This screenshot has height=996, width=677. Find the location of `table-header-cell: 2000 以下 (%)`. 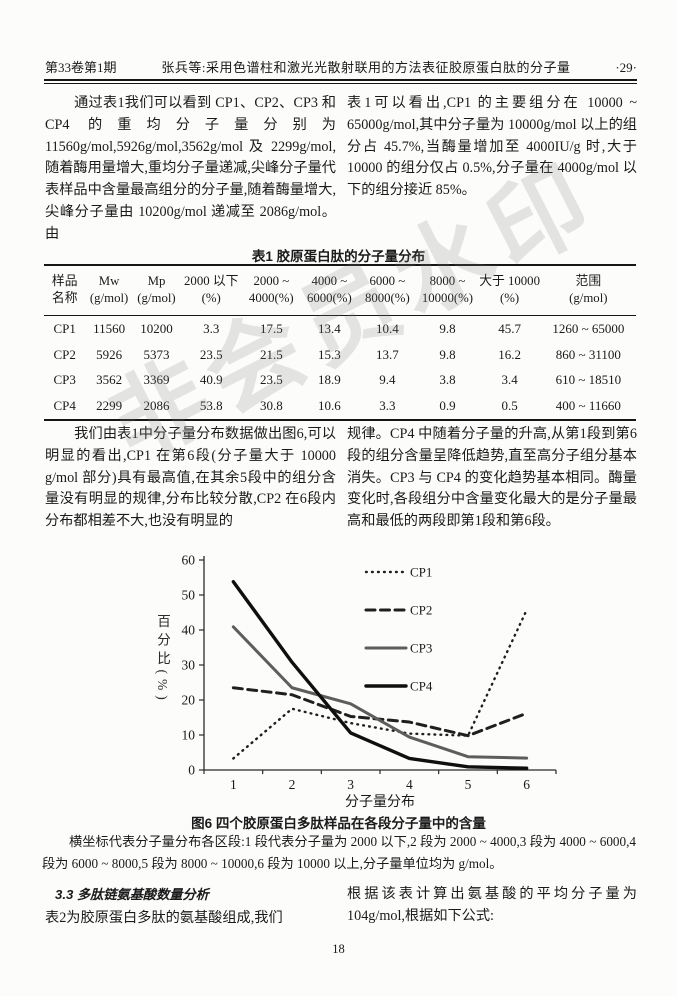

table-header-cell: 2000 以下 (%) is located at coordinates (211, 290).